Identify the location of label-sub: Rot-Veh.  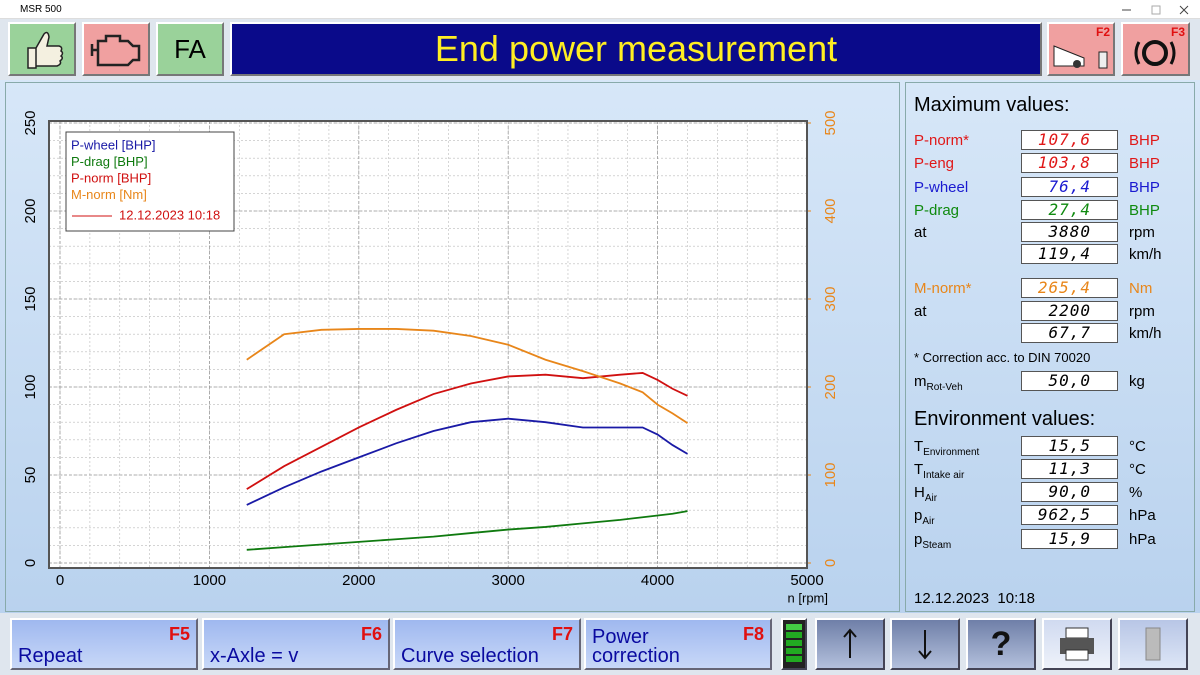
(944, 387).